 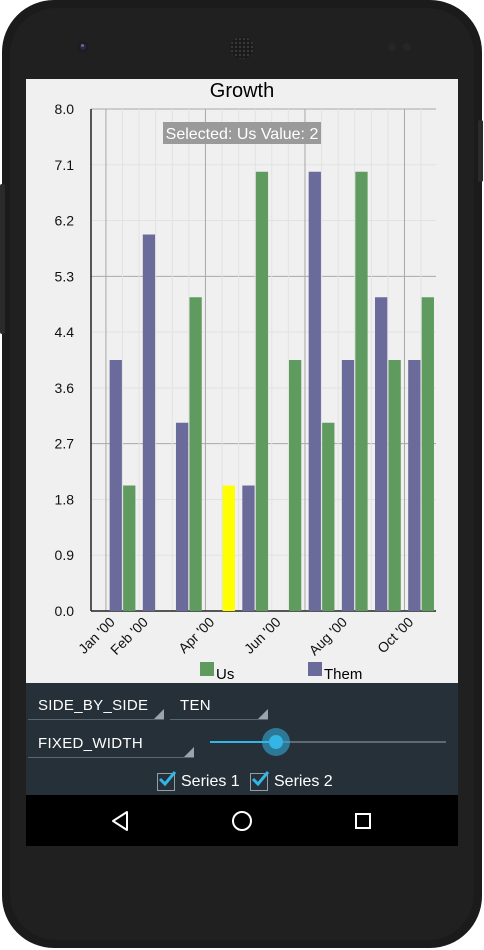 I want to click on y-tick-label: 8.0, so click(x=65, y=109).